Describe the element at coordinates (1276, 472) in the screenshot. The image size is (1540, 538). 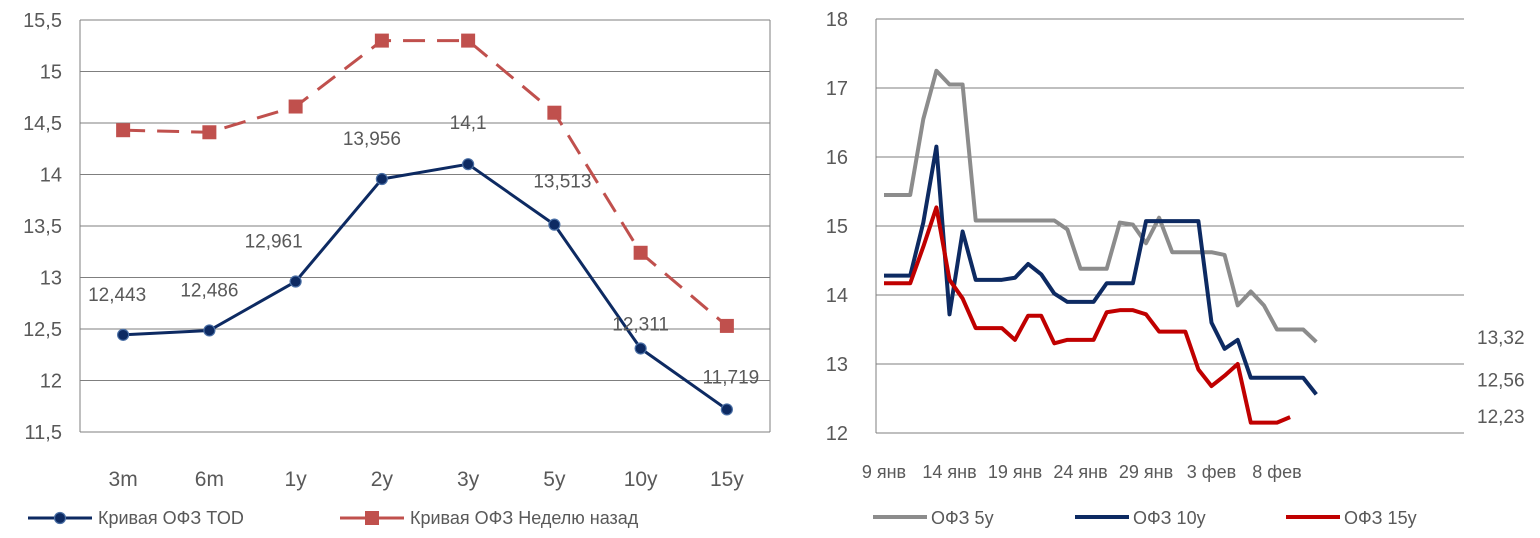
I see `x-tick-label: 8 фев` at that location.